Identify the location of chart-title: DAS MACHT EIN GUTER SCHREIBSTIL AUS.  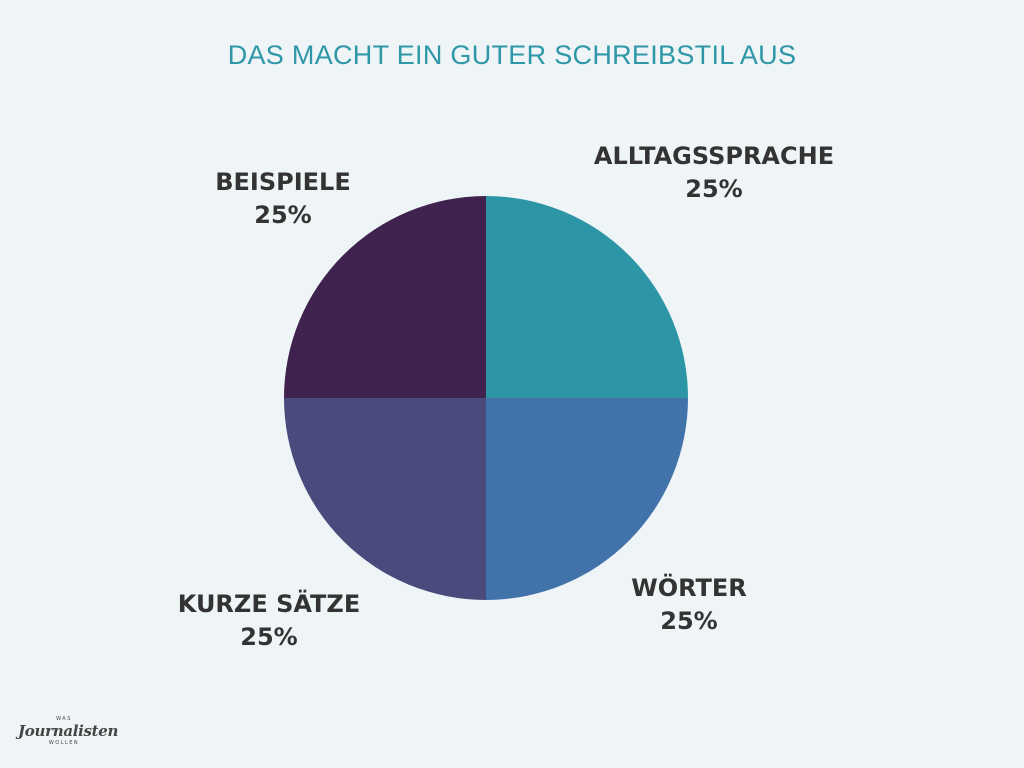
(512, 55).